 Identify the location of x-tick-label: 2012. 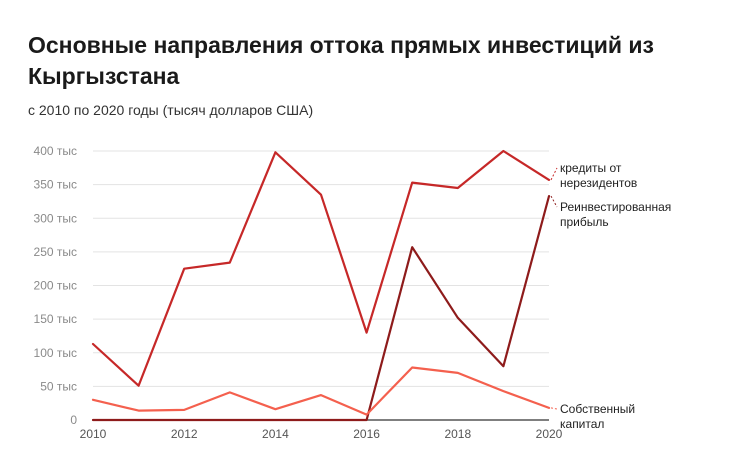
(184, 434).